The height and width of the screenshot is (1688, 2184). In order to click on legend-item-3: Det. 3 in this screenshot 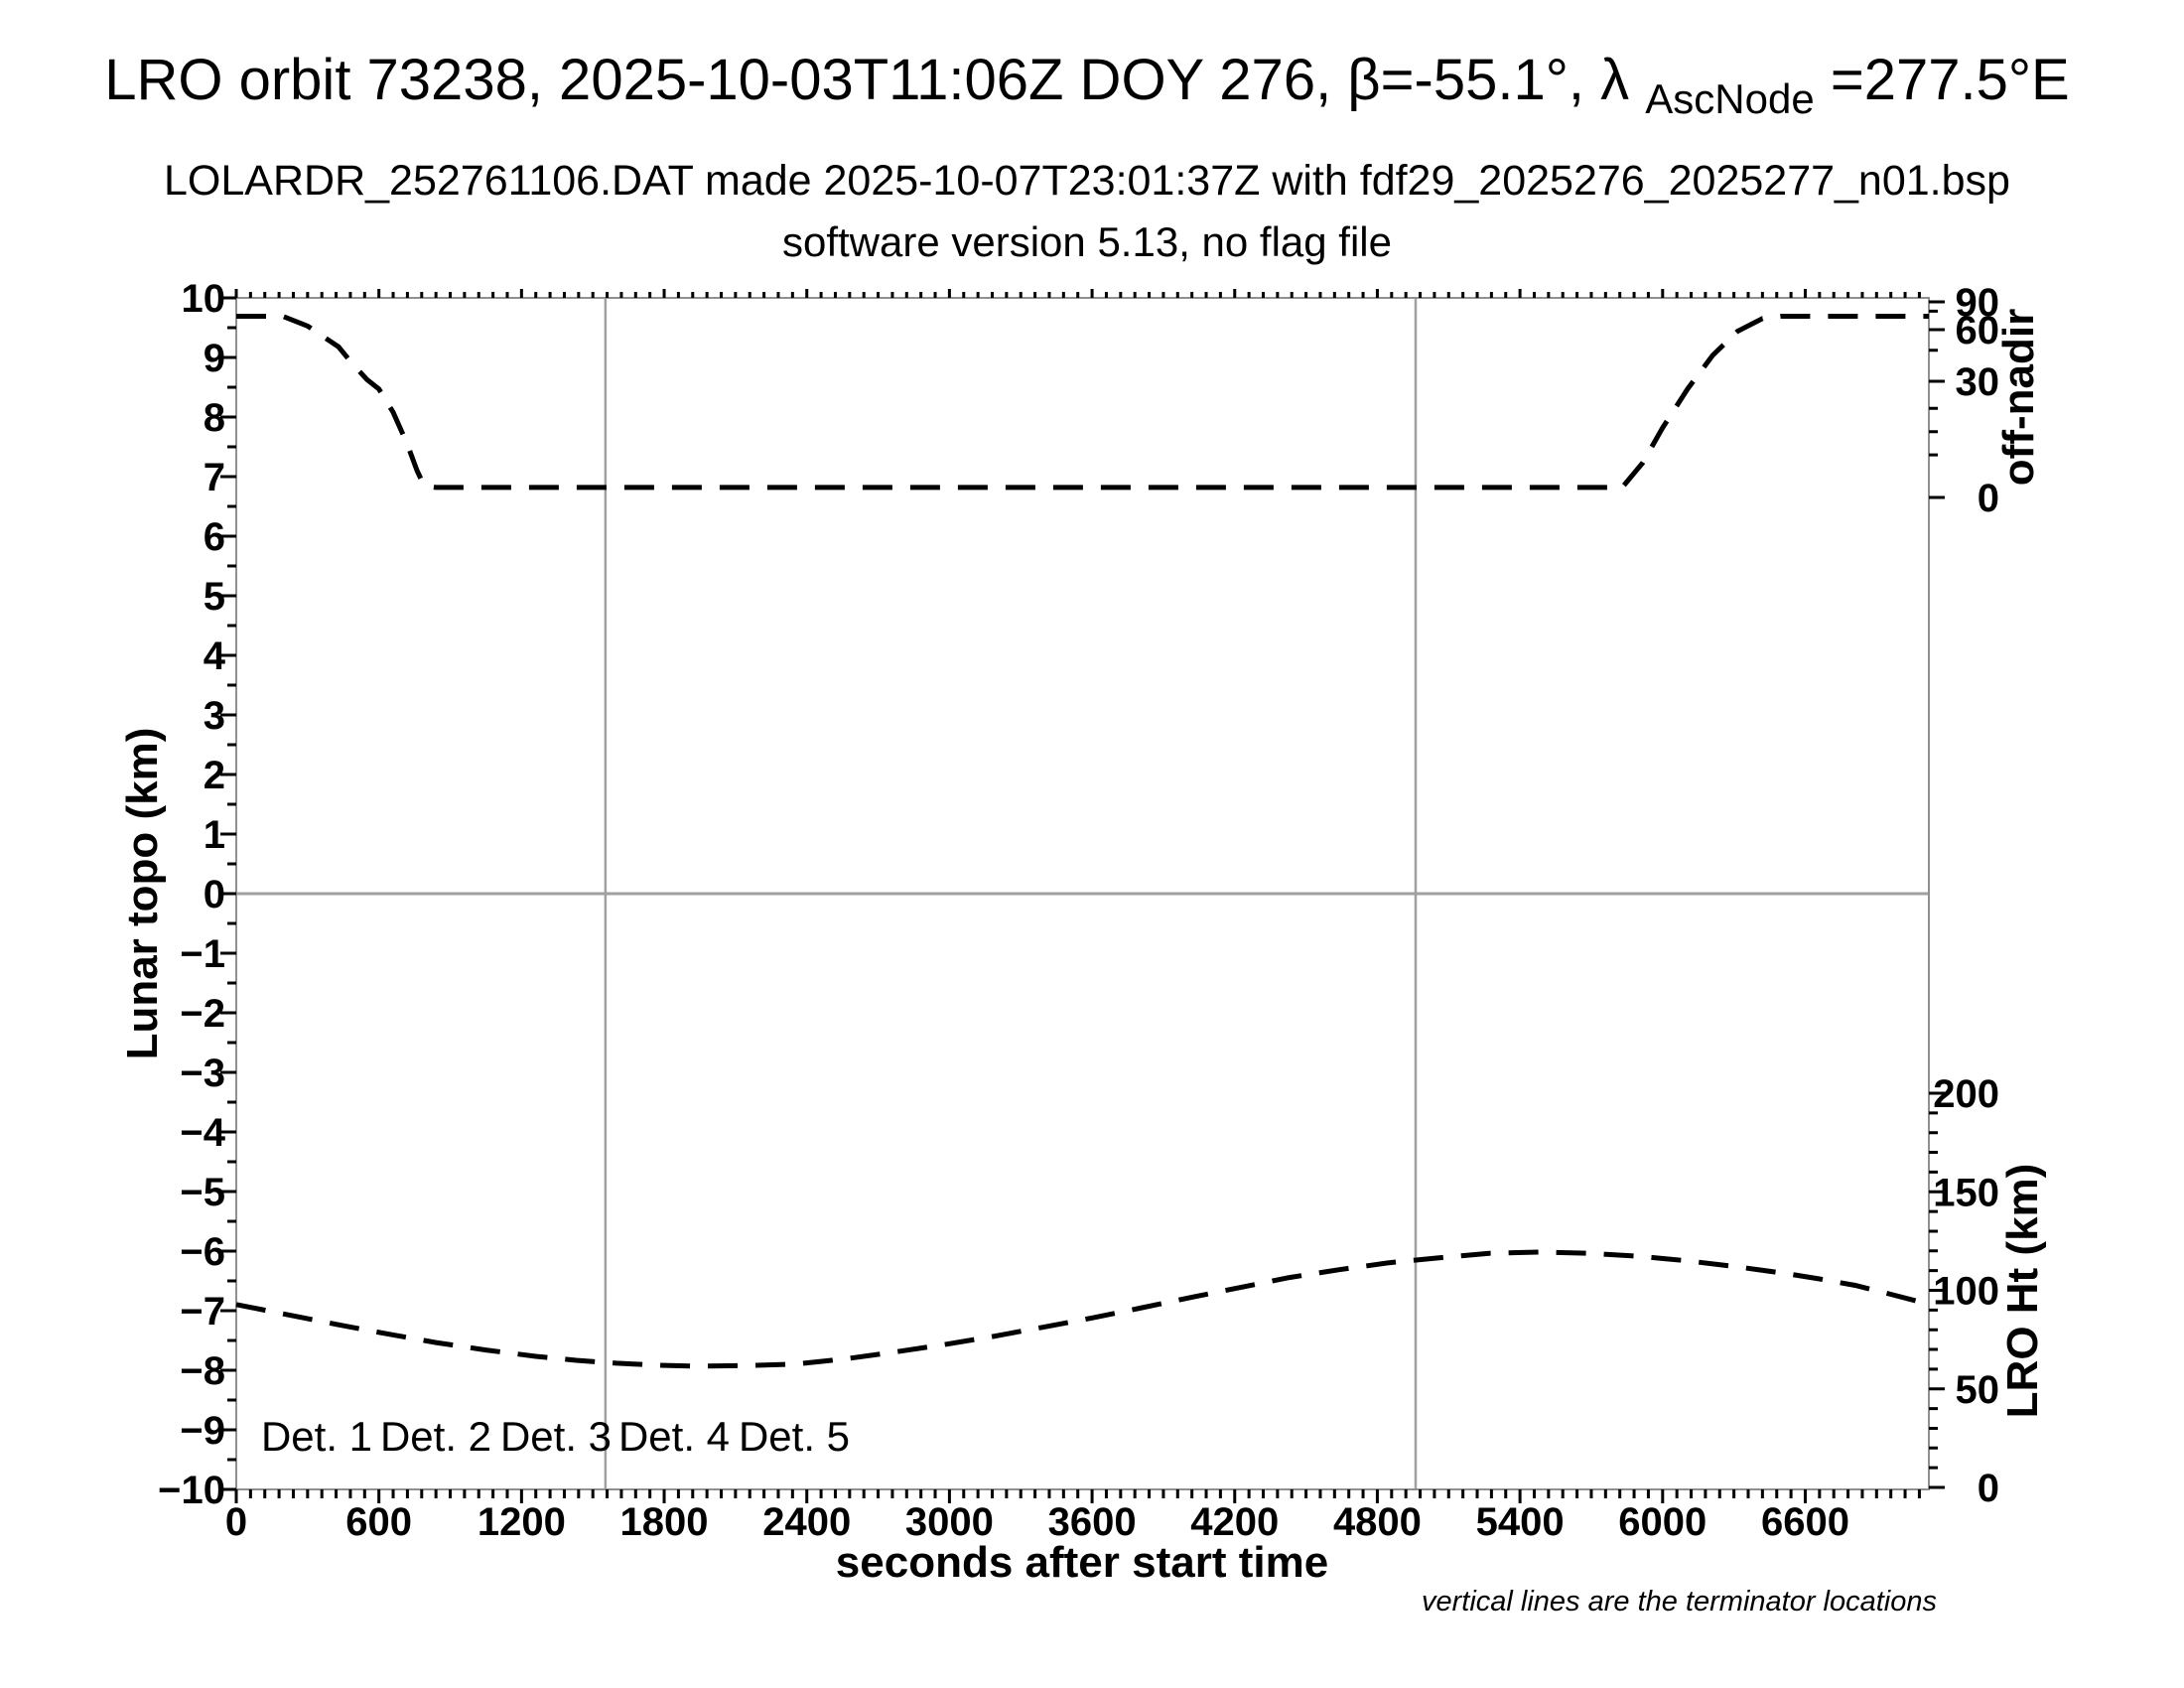, I will do `click(556, 1436)`.